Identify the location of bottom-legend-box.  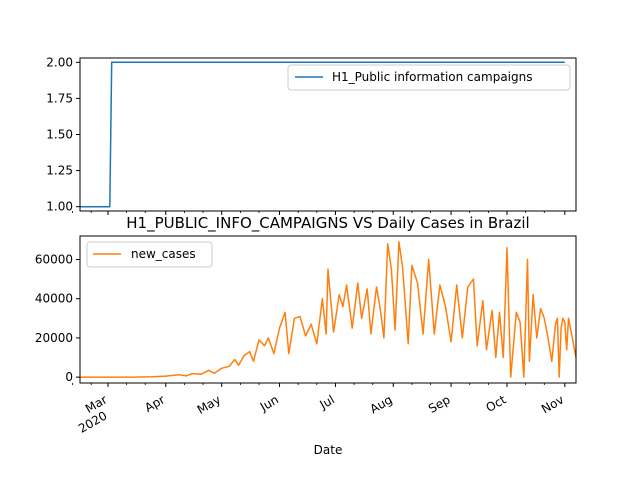
(149, 254).